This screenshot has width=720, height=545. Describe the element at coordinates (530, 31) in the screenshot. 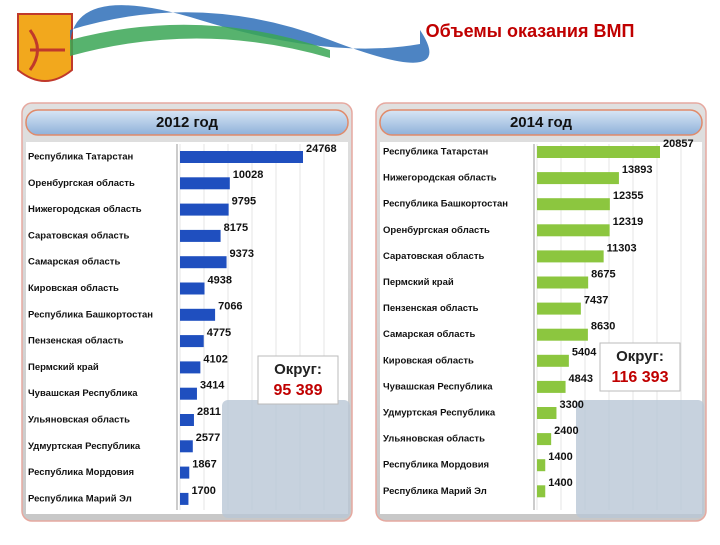

I see `slide-title: Объемы оказания ВМП` at that location.